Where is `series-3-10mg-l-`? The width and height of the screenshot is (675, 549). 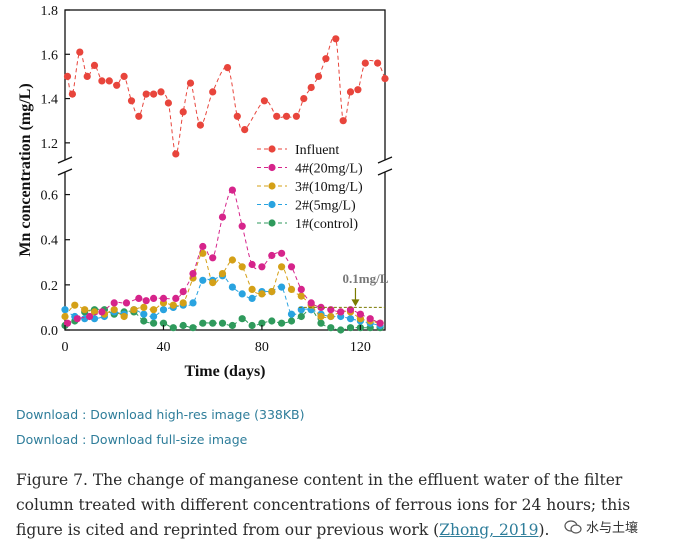 series-3-10mg-l- is located at coordinates (222, 288).